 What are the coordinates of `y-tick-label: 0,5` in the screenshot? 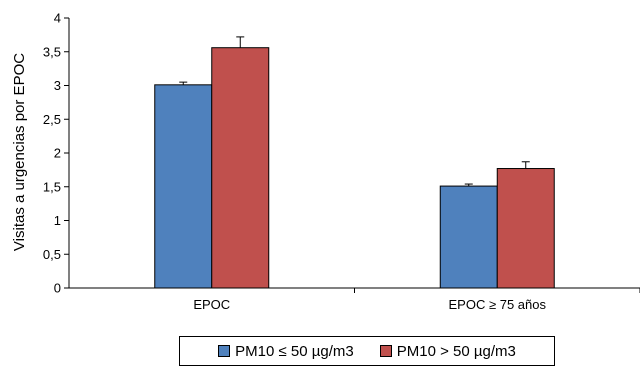 It's located at (52, 254).